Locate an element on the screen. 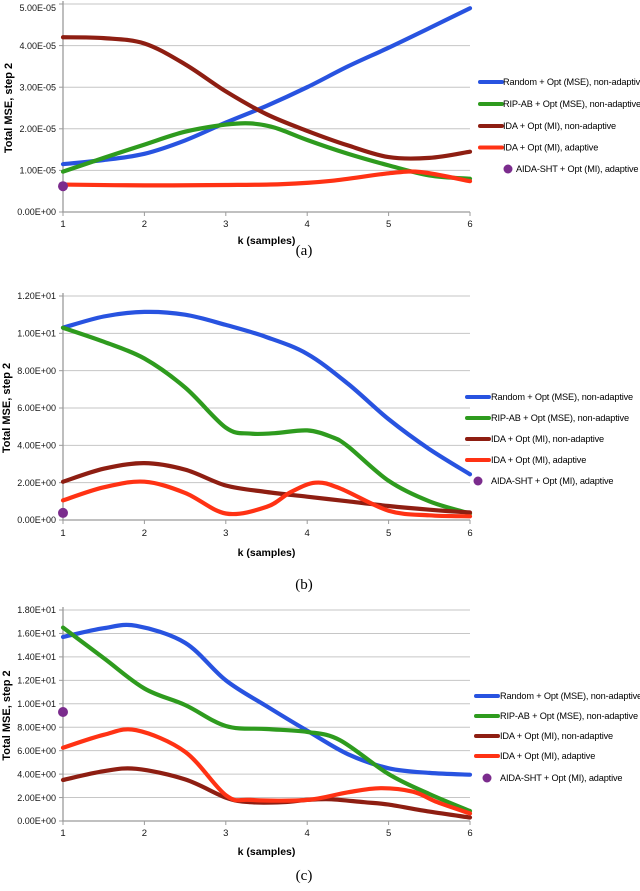 This screenshot has height=891, width=640. y-tick-label: 1.00E-05 is located at coordinates (37, 171).